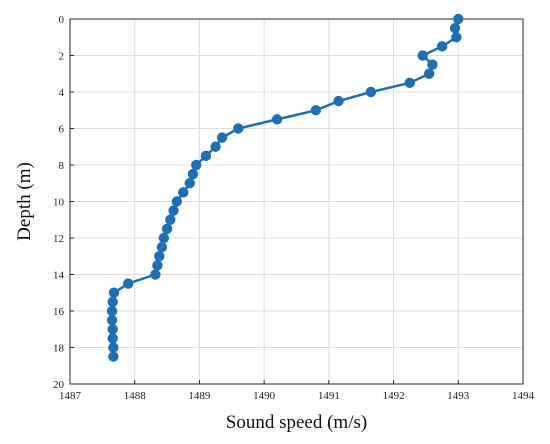 The image size is (550, 444). What do you see at coordinates (62, 130) in the screenshot?
I see `y-tick-label: 6` at bounding box center [62, 130].